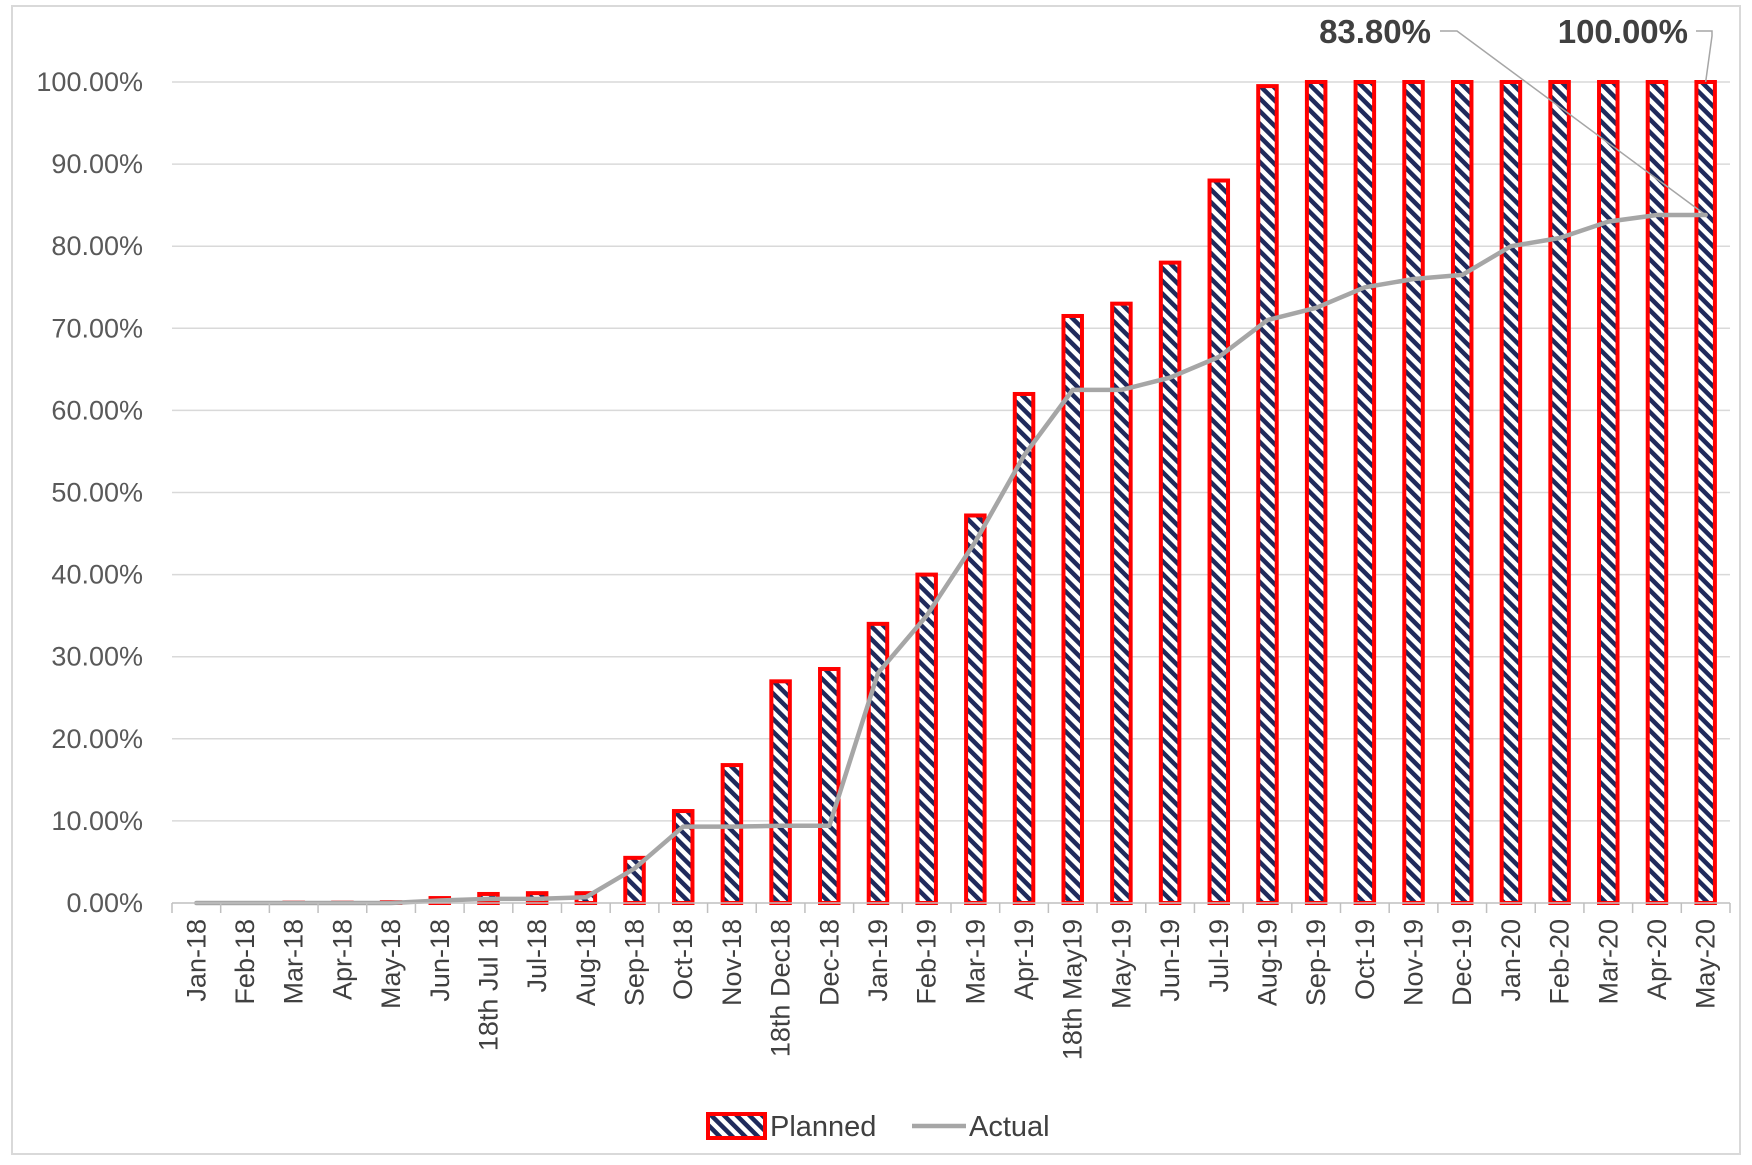  Describe the element at coordinates (829, 962) in the screenshot. I see `x-tick-label: Dec-18` at that location.